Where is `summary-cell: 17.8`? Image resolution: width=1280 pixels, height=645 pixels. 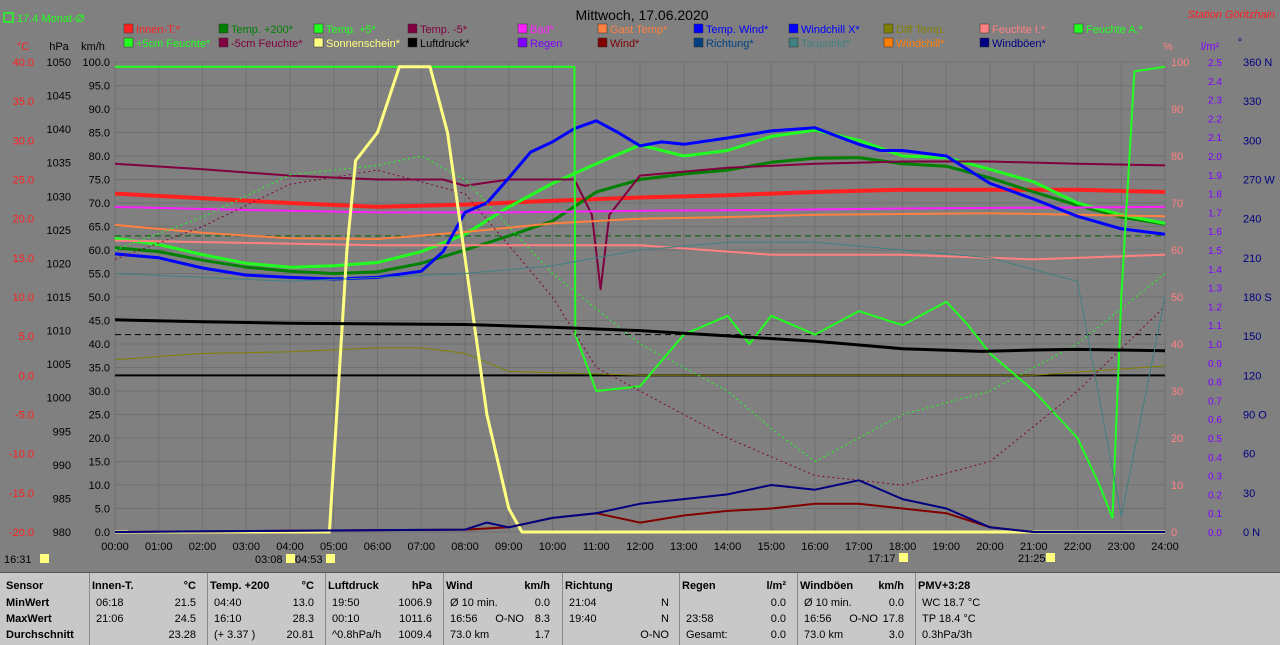
summary-cell: 17.8 is located at coordinates (893, 619).